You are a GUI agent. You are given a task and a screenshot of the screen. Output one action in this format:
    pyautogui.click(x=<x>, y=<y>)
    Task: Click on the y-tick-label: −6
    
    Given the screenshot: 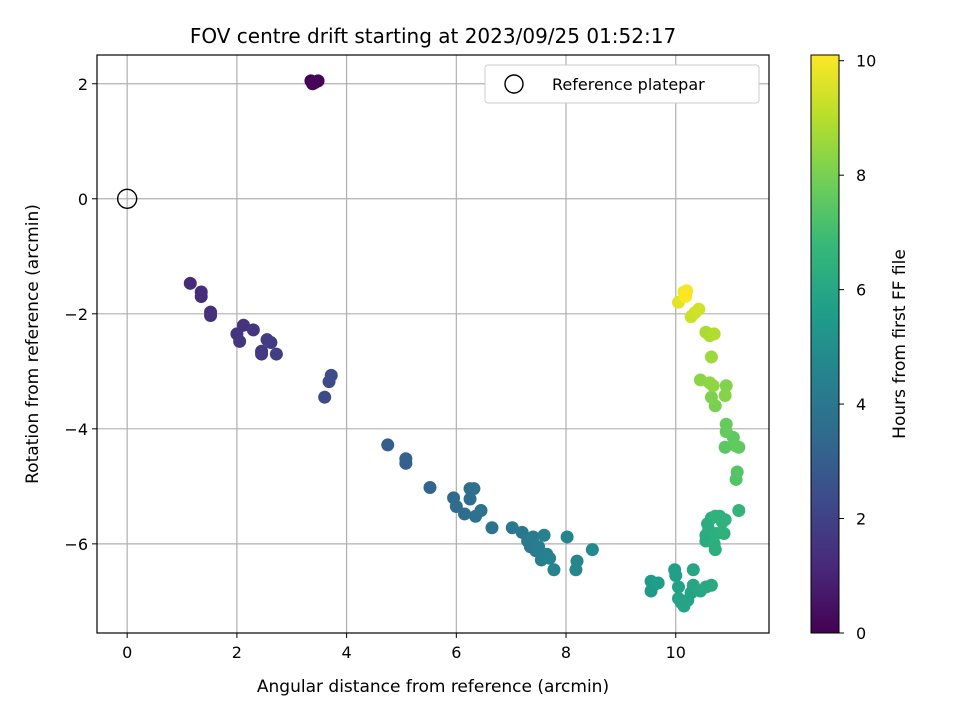 What is the action you would take?
    pyautogui.click(x=76, y=544)
    